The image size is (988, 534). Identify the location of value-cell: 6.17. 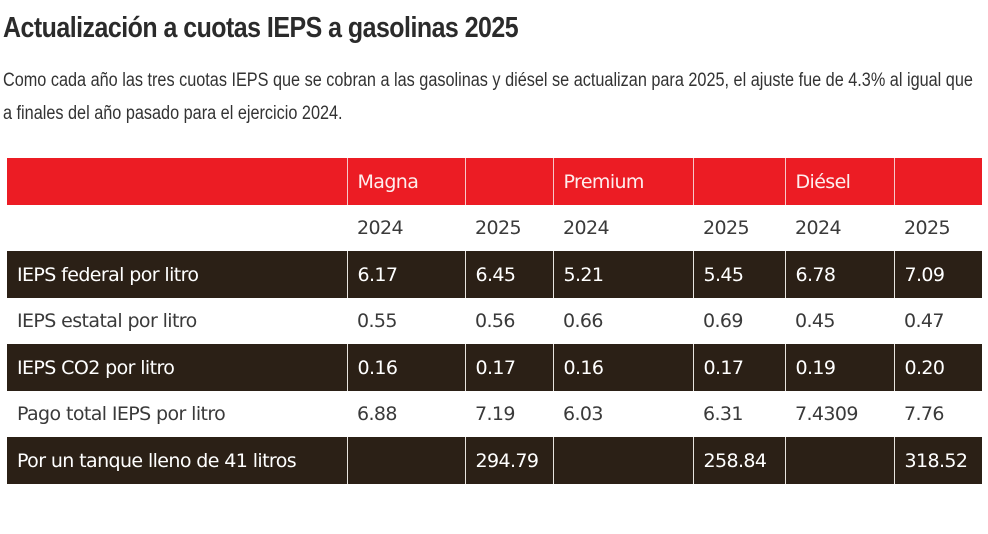
(405, 274).